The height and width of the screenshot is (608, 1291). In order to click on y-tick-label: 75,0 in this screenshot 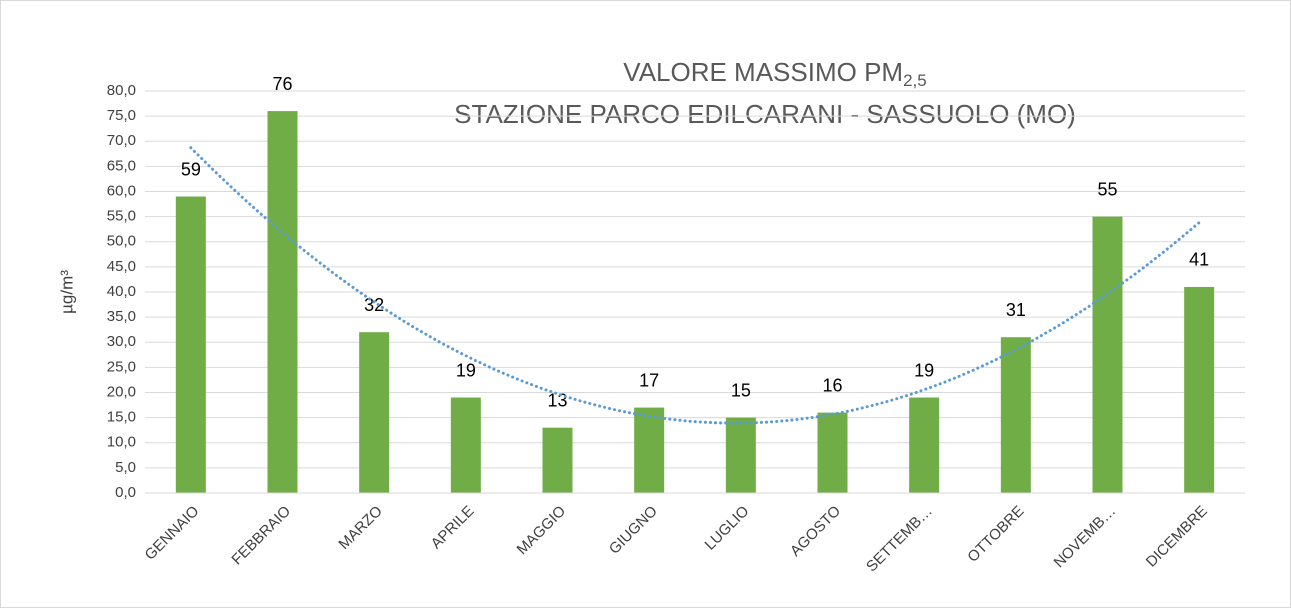, I will do `click(121, 115)`.